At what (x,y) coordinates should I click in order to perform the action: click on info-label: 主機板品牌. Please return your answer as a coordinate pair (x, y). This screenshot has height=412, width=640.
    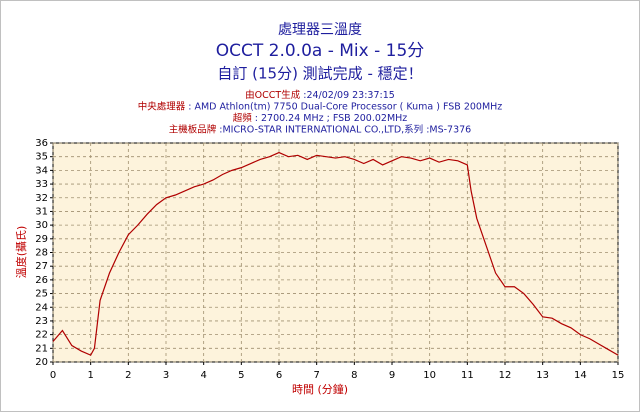
    Looking at the image, I should click on (193, 129).